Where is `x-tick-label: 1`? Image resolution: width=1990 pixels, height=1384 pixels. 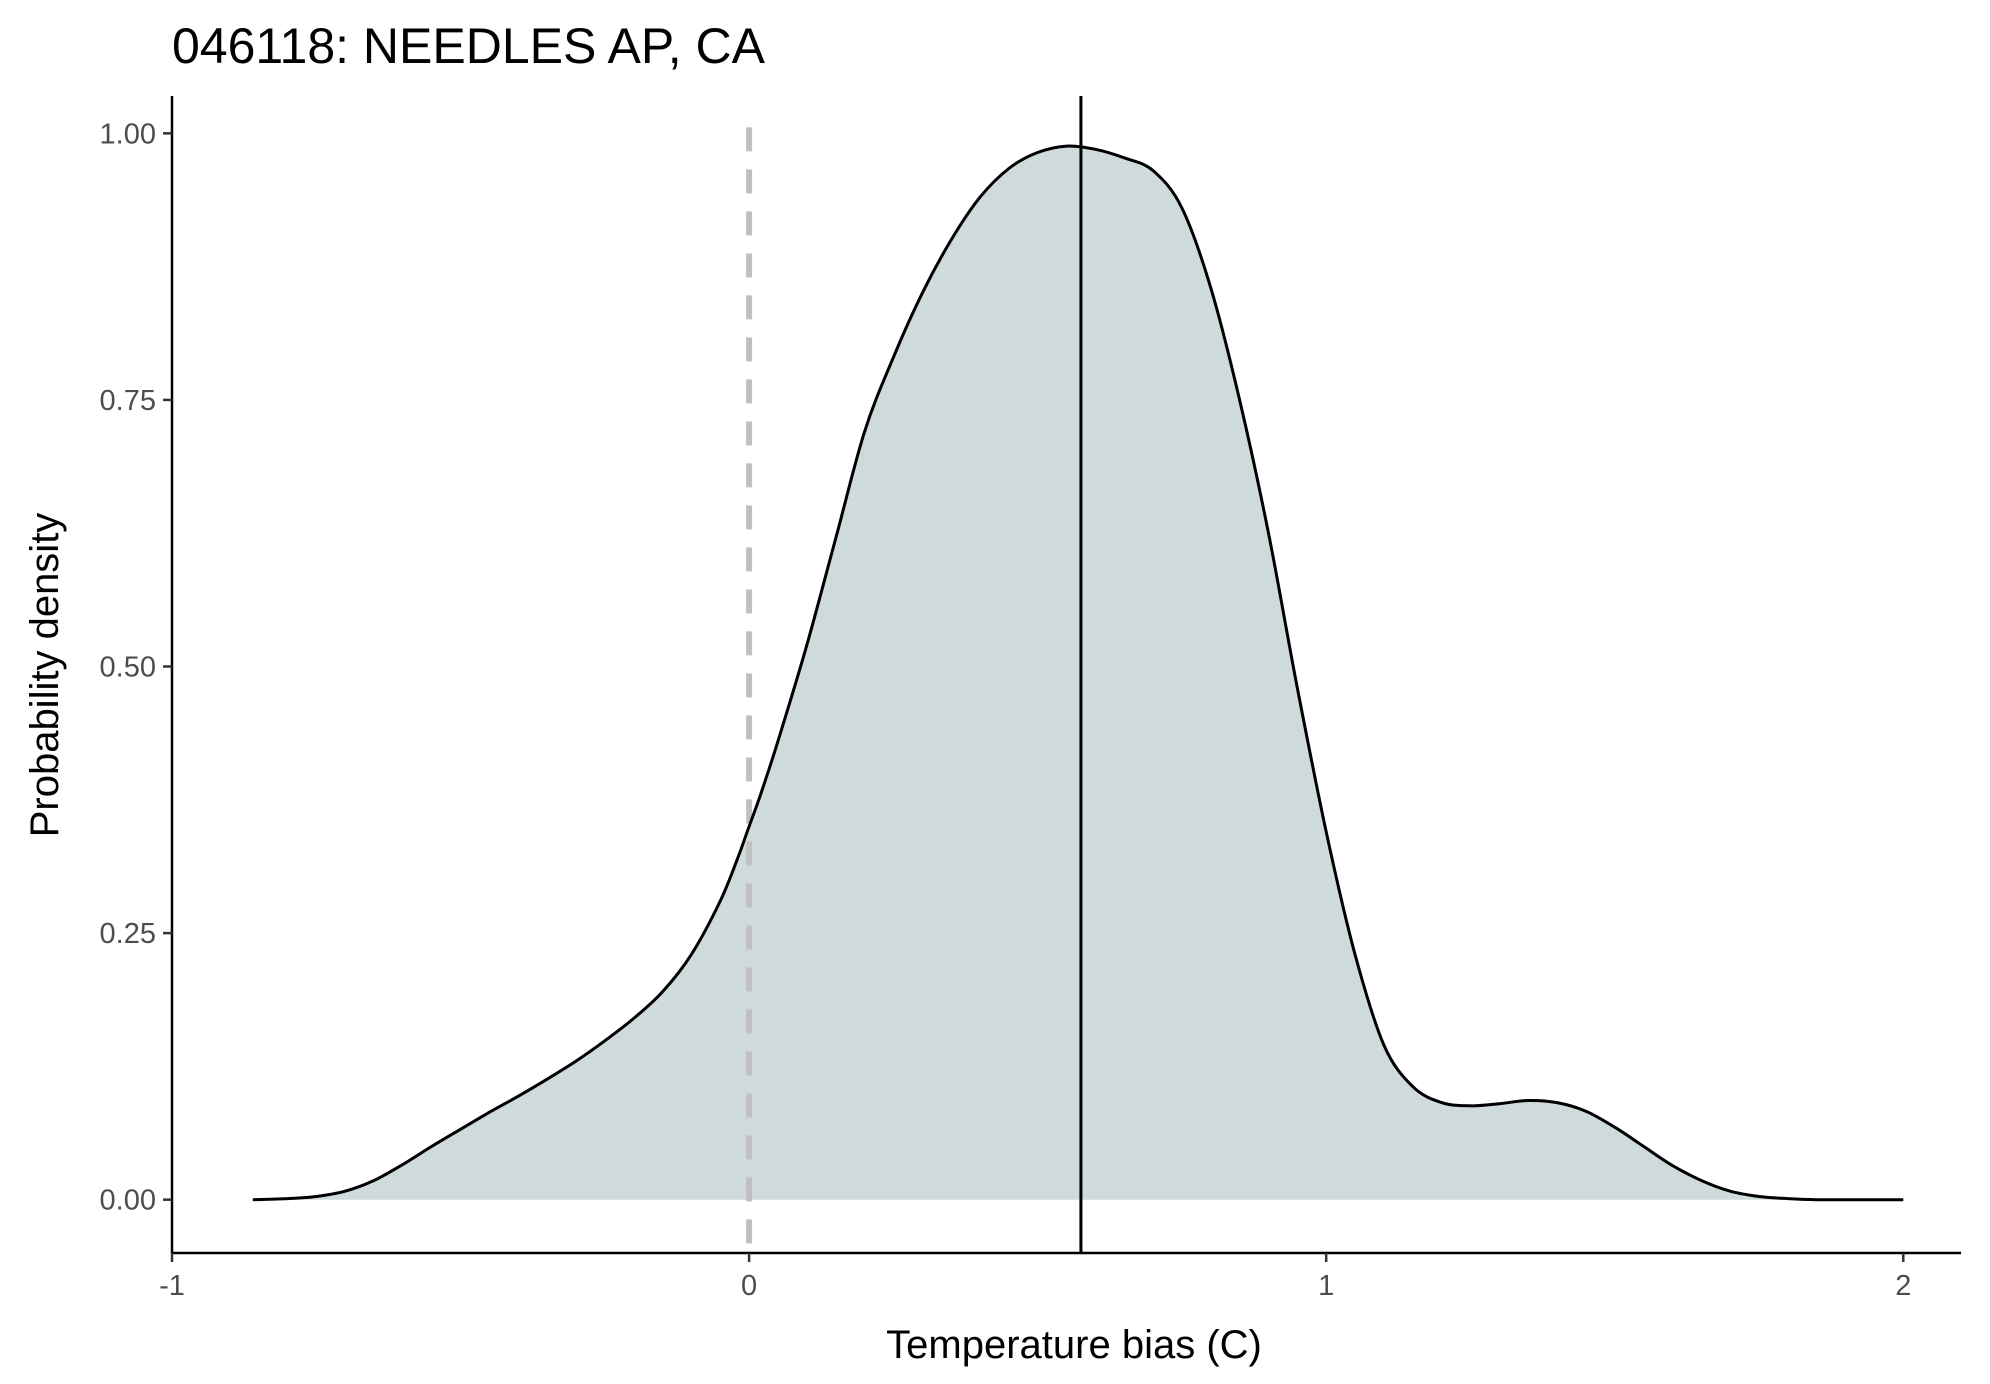 x-tick-label: 1 is located at coordinates (1326, 1286).